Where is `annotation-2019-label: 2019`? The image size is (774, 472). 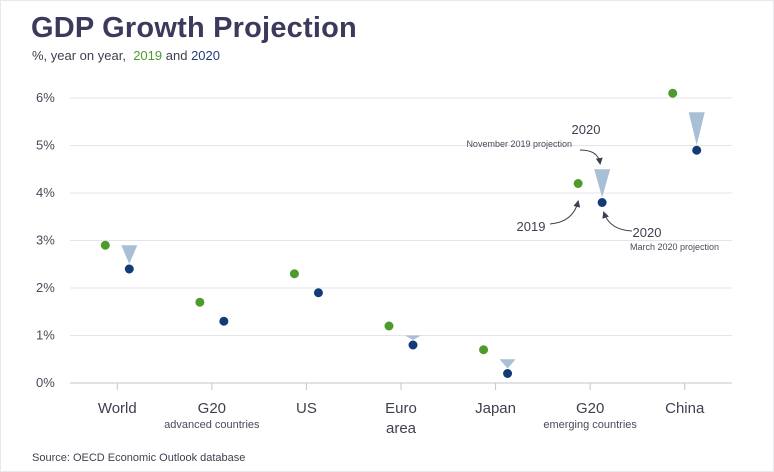
annotation-2019-label: 2019 is located at coordinates (531, 226).